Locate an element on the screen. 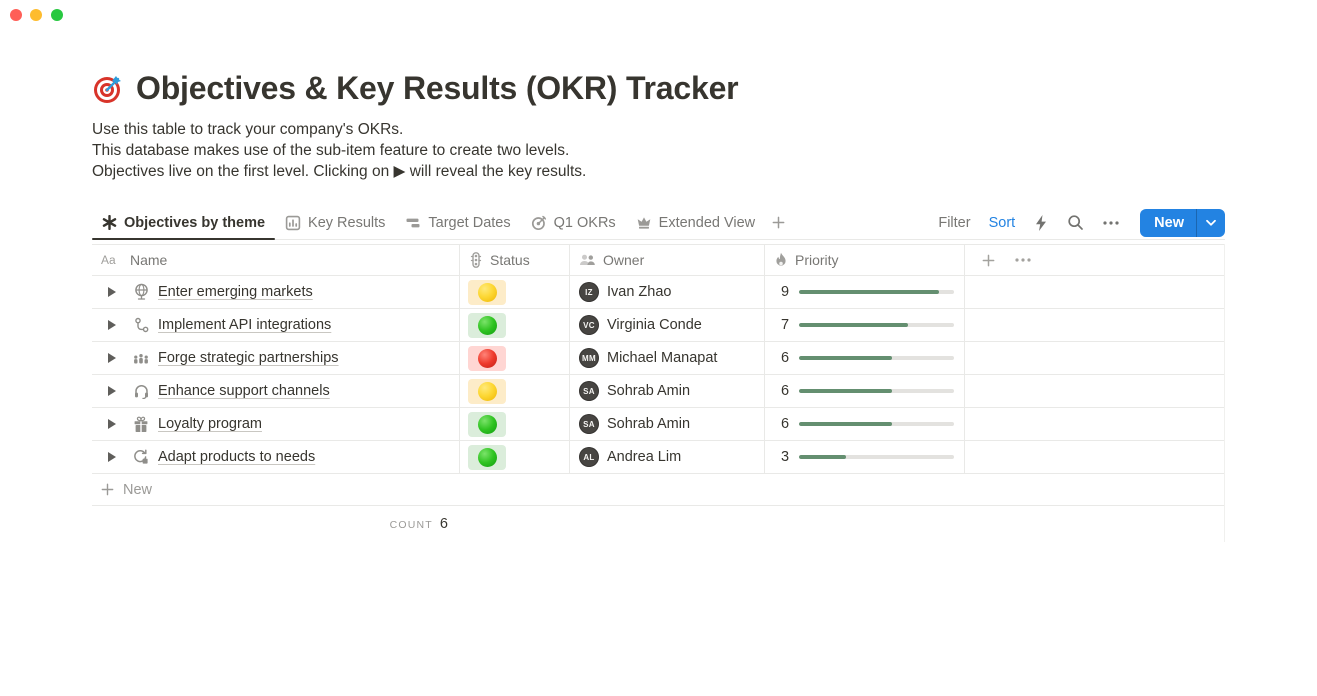  priority-value: 6 is located at coordinates (785, 424).